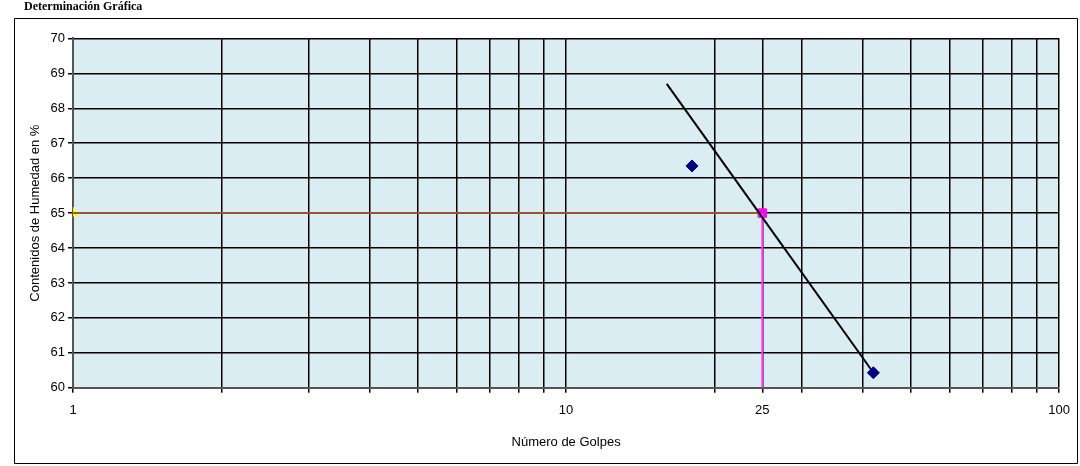 The height and width of the screenshot is (466, 1080). What do you see at coordinates (58, 317) in the screenshot?
I see `y-tick-label: 62` at bounding box center [58, 317].